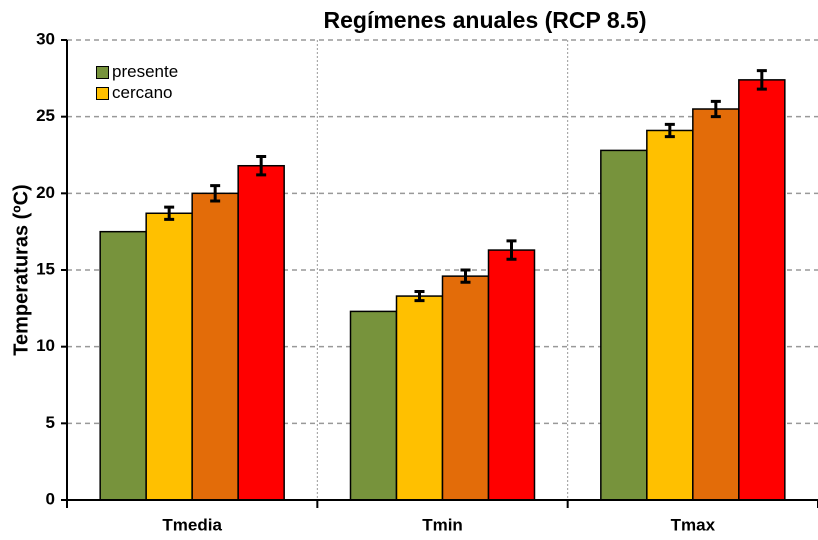  I want to click on x-tick-label: Tmin, so click(442, 524).